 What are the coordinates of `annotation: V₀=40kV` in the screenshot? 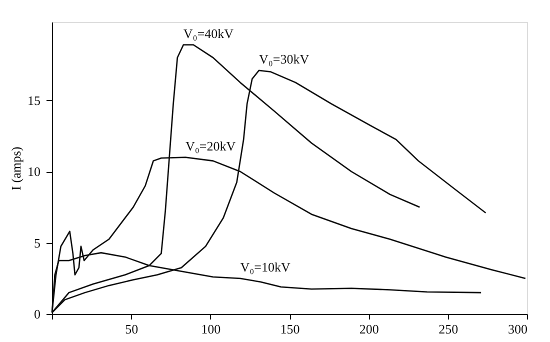 It's located at (208, 33).